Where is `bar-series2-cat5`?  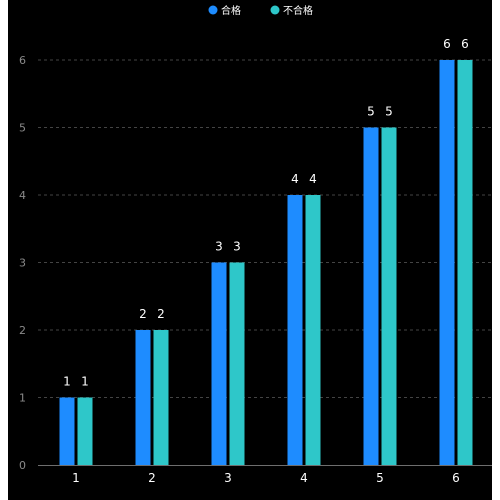 bar-series2-cat5 is located at coordinates (389, 296).